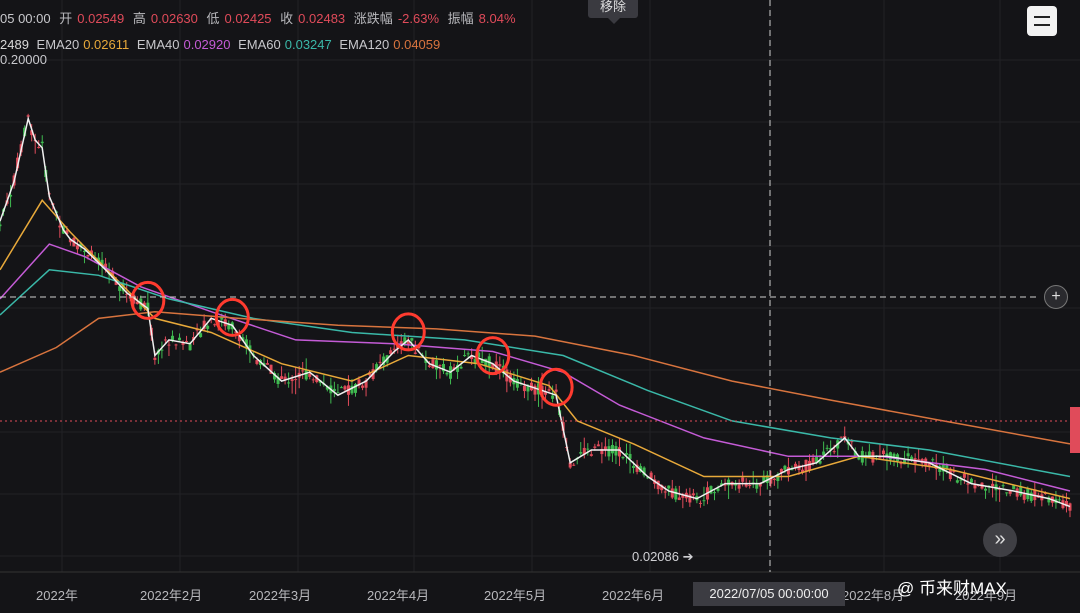 This screenshot has width=1080, height=613. Describe the element at coordinates (287, 18) in the screenshot. I see `close-label: 收` at that location.